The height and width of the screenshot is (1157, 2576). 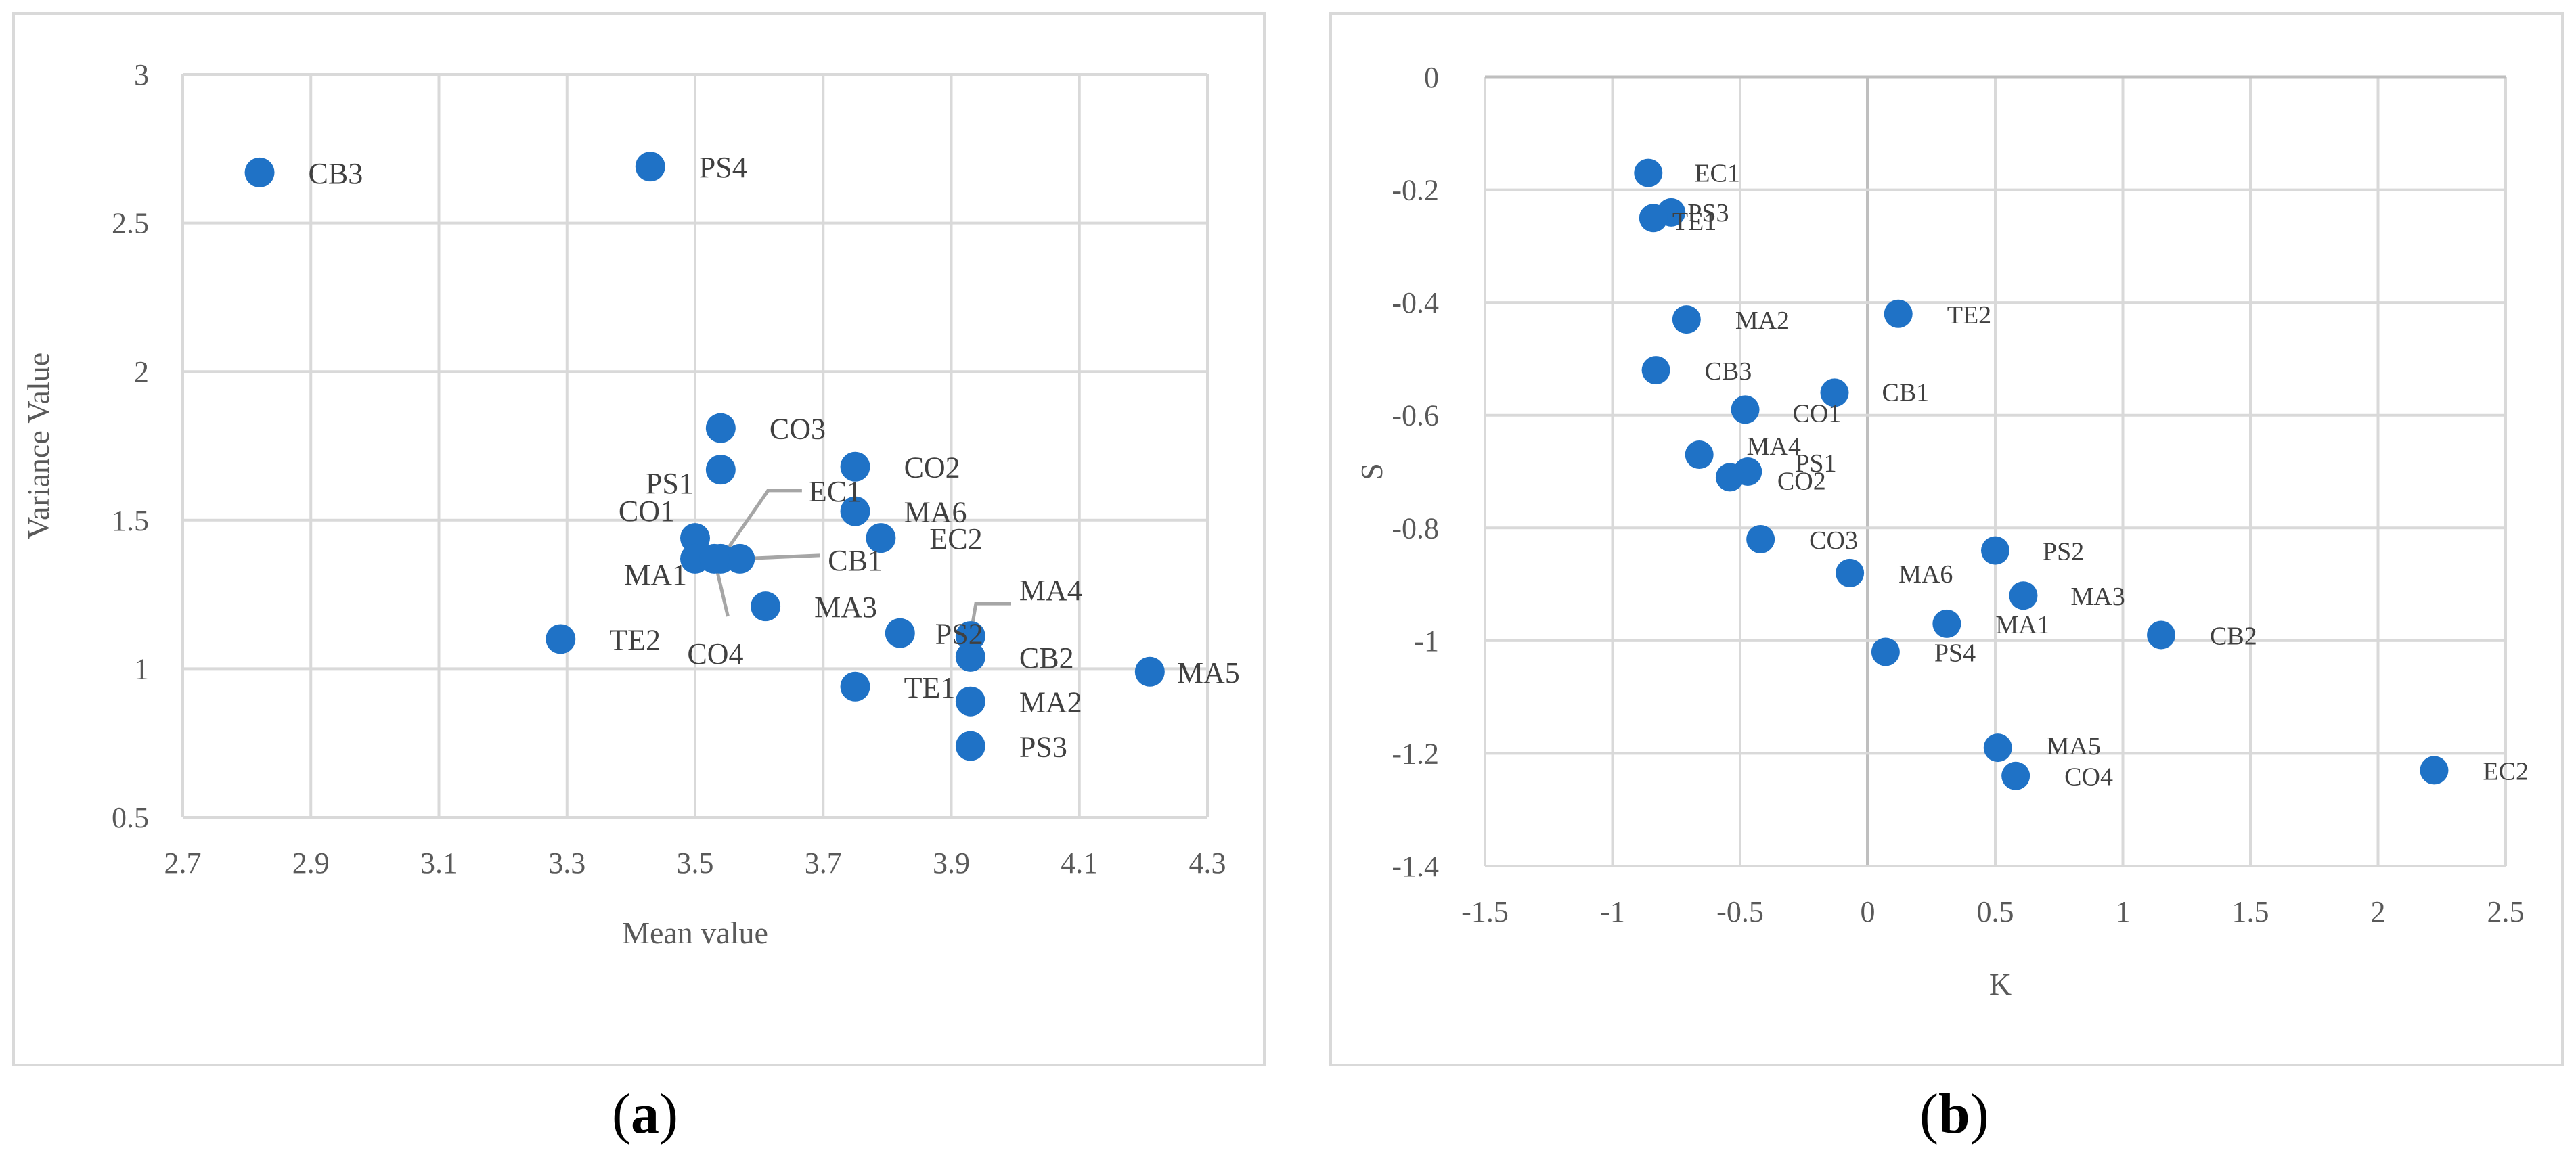 What do you see at coordinates (1415, 866) in the screenshot?
I see `y-tick-label: -1.4` at bounding box center [1415, 866].